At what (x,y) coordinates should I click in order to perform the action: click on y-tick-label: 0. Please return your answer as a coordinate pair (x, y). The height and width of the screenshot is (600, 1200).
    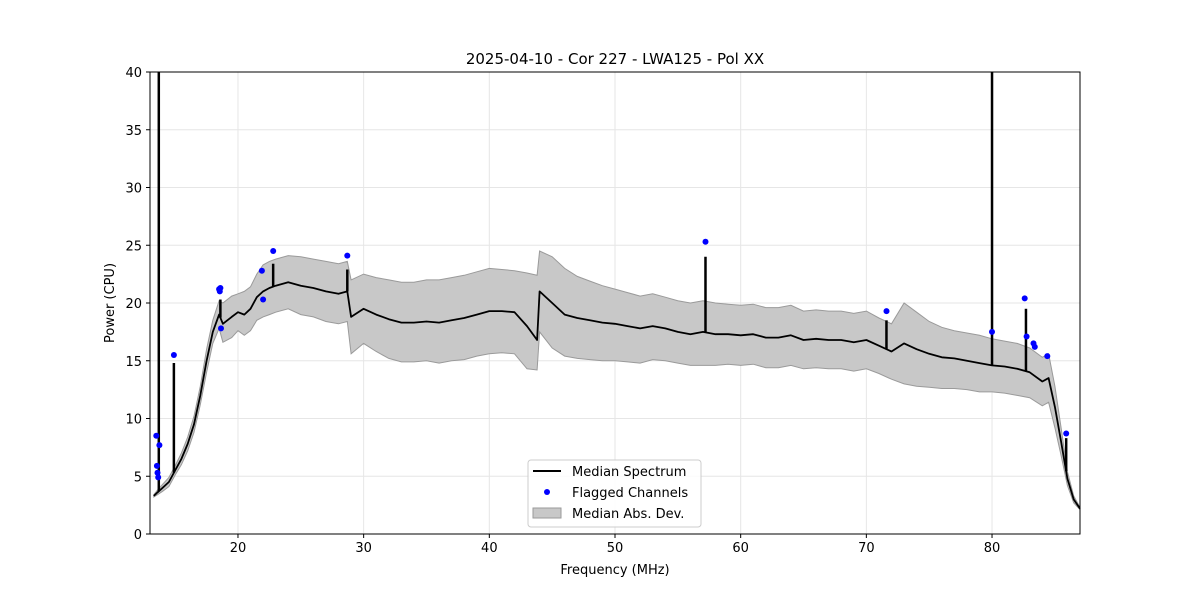
    Looking at the image, I should click on (138, 535).